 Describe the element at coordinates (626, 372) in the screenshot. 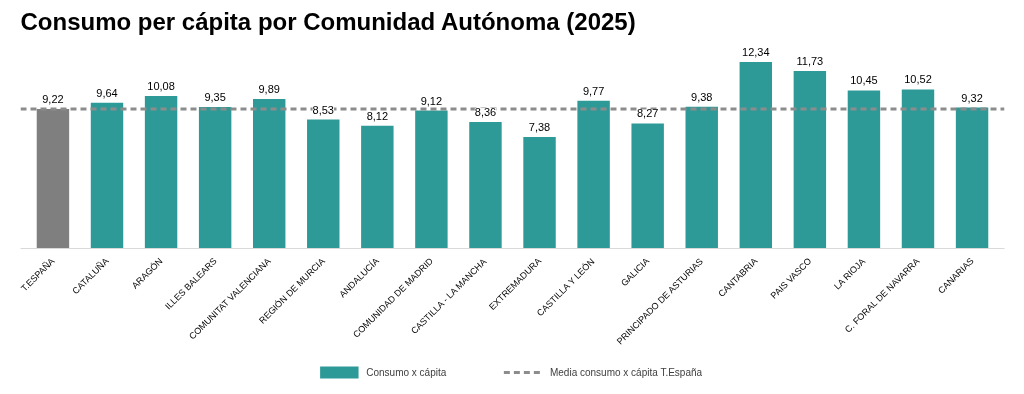

I see `legend-label: Media consumo x cápita T.España` at that location.